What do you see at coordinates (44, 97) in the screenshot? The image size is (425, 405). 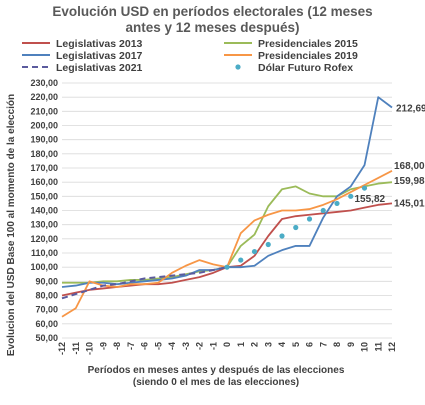 I see `y-tick-label: 220,00` at bounding box center [44, 97].